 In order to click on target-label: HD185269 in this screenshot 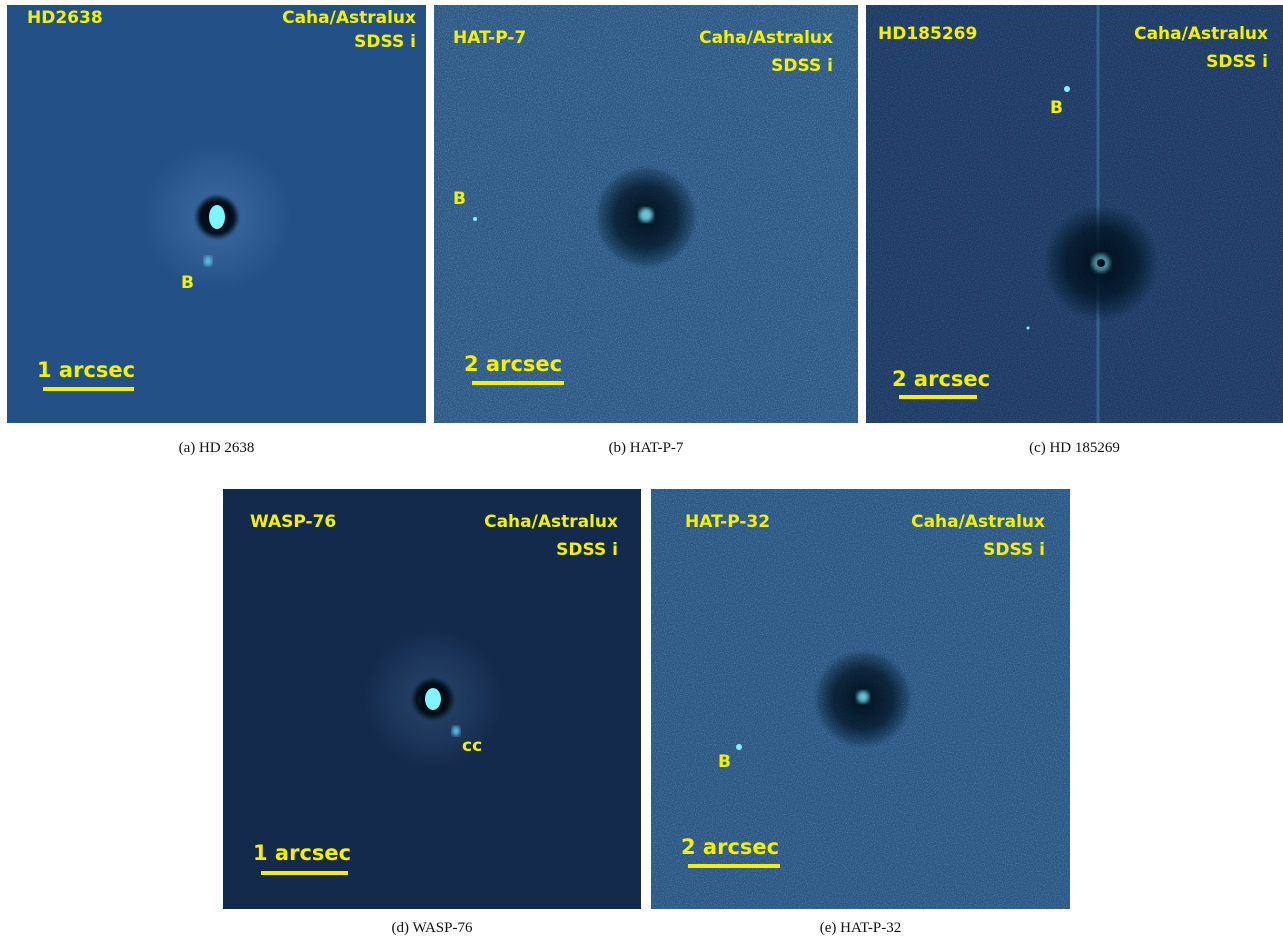, I will do `click(928, 34)`.